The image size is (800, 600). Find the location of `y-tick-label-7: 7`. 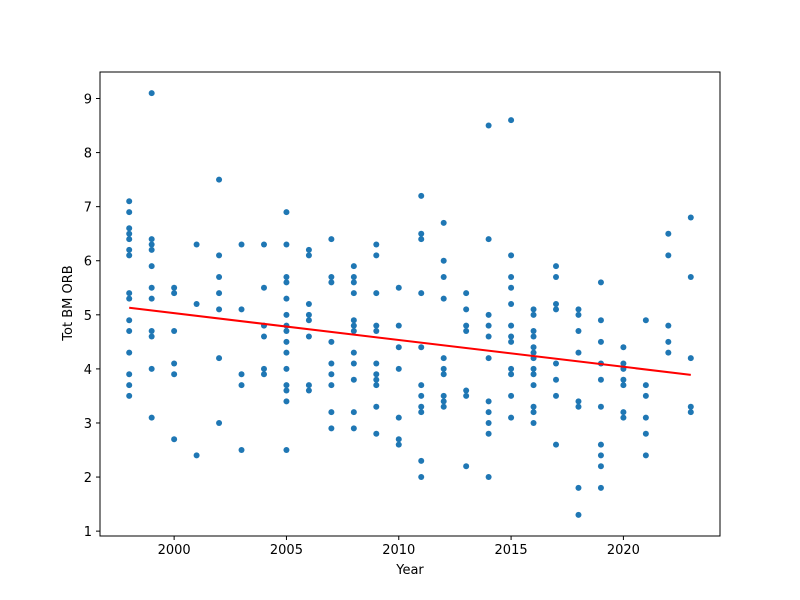

y-tick-label-7: 7 is located at coordinates (88, 208).